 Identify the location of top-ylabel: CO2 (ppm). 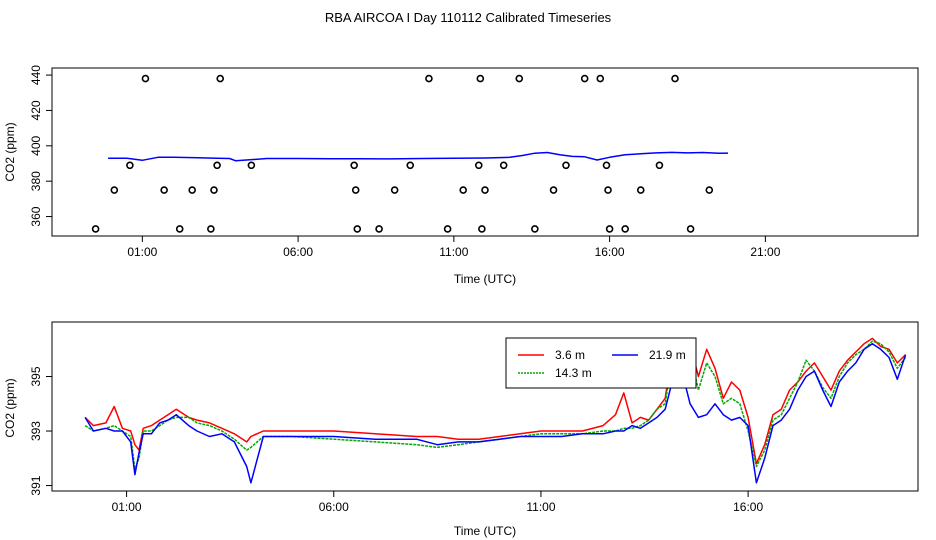
(10, 151).